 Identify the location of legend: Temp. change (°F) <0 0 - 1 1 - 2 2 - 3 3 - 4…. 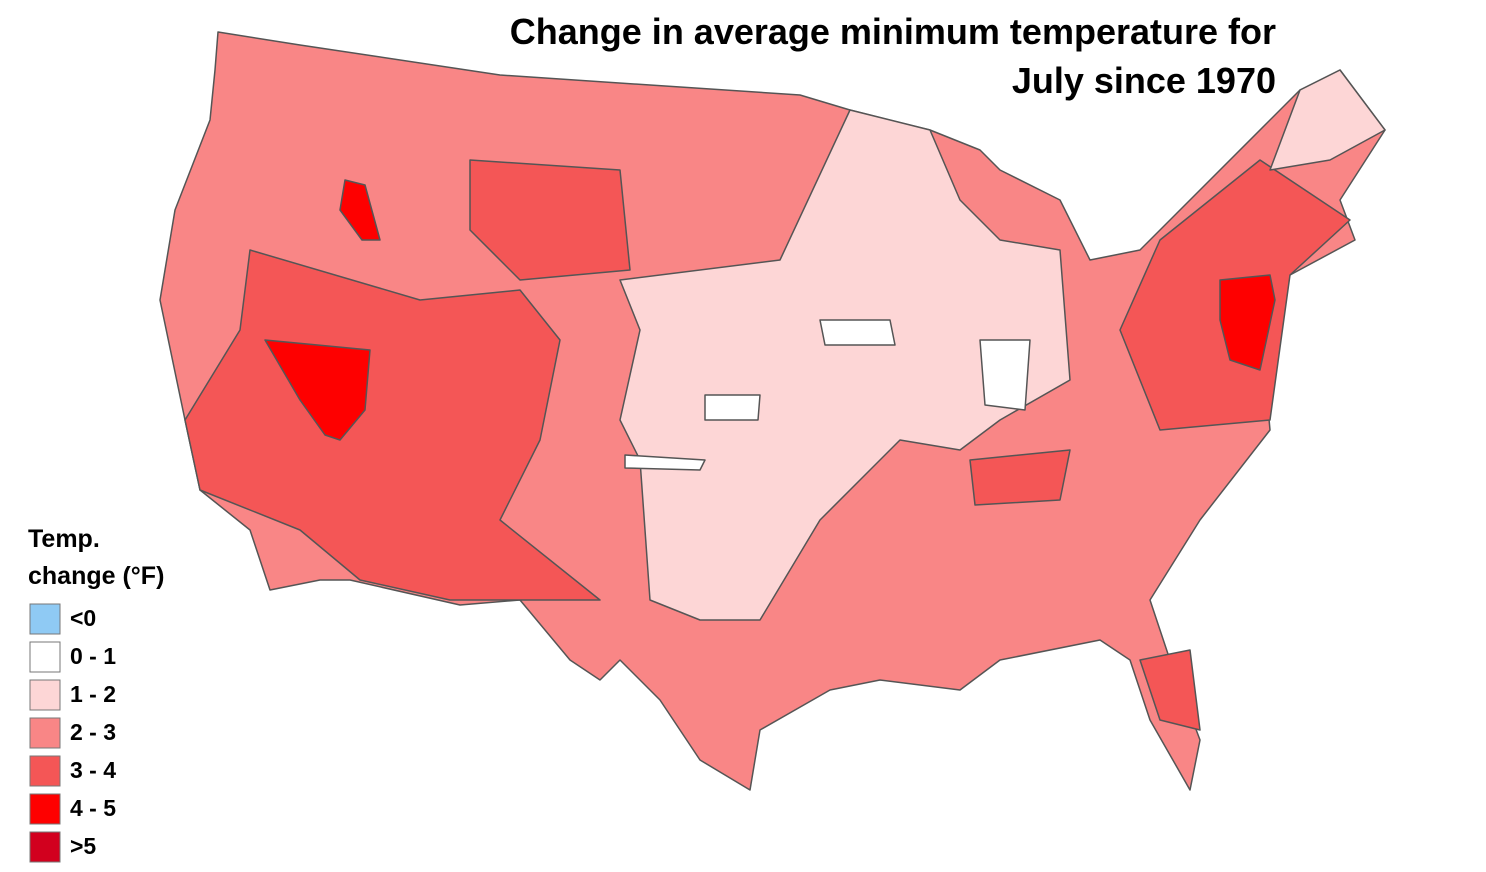
(96, 694).